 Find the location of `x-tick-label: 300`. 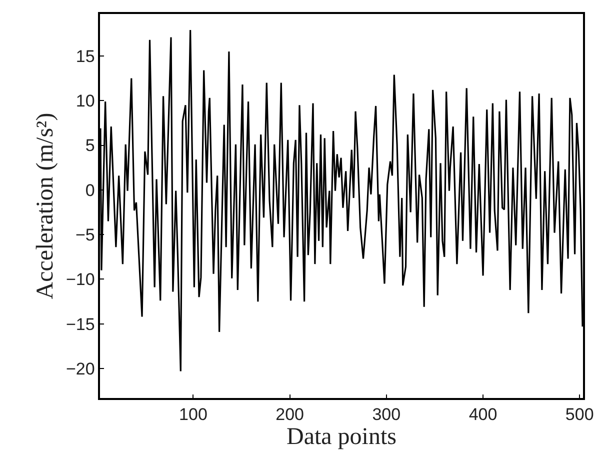

x-tick-label: 300 is located at coordinates (386, 414).